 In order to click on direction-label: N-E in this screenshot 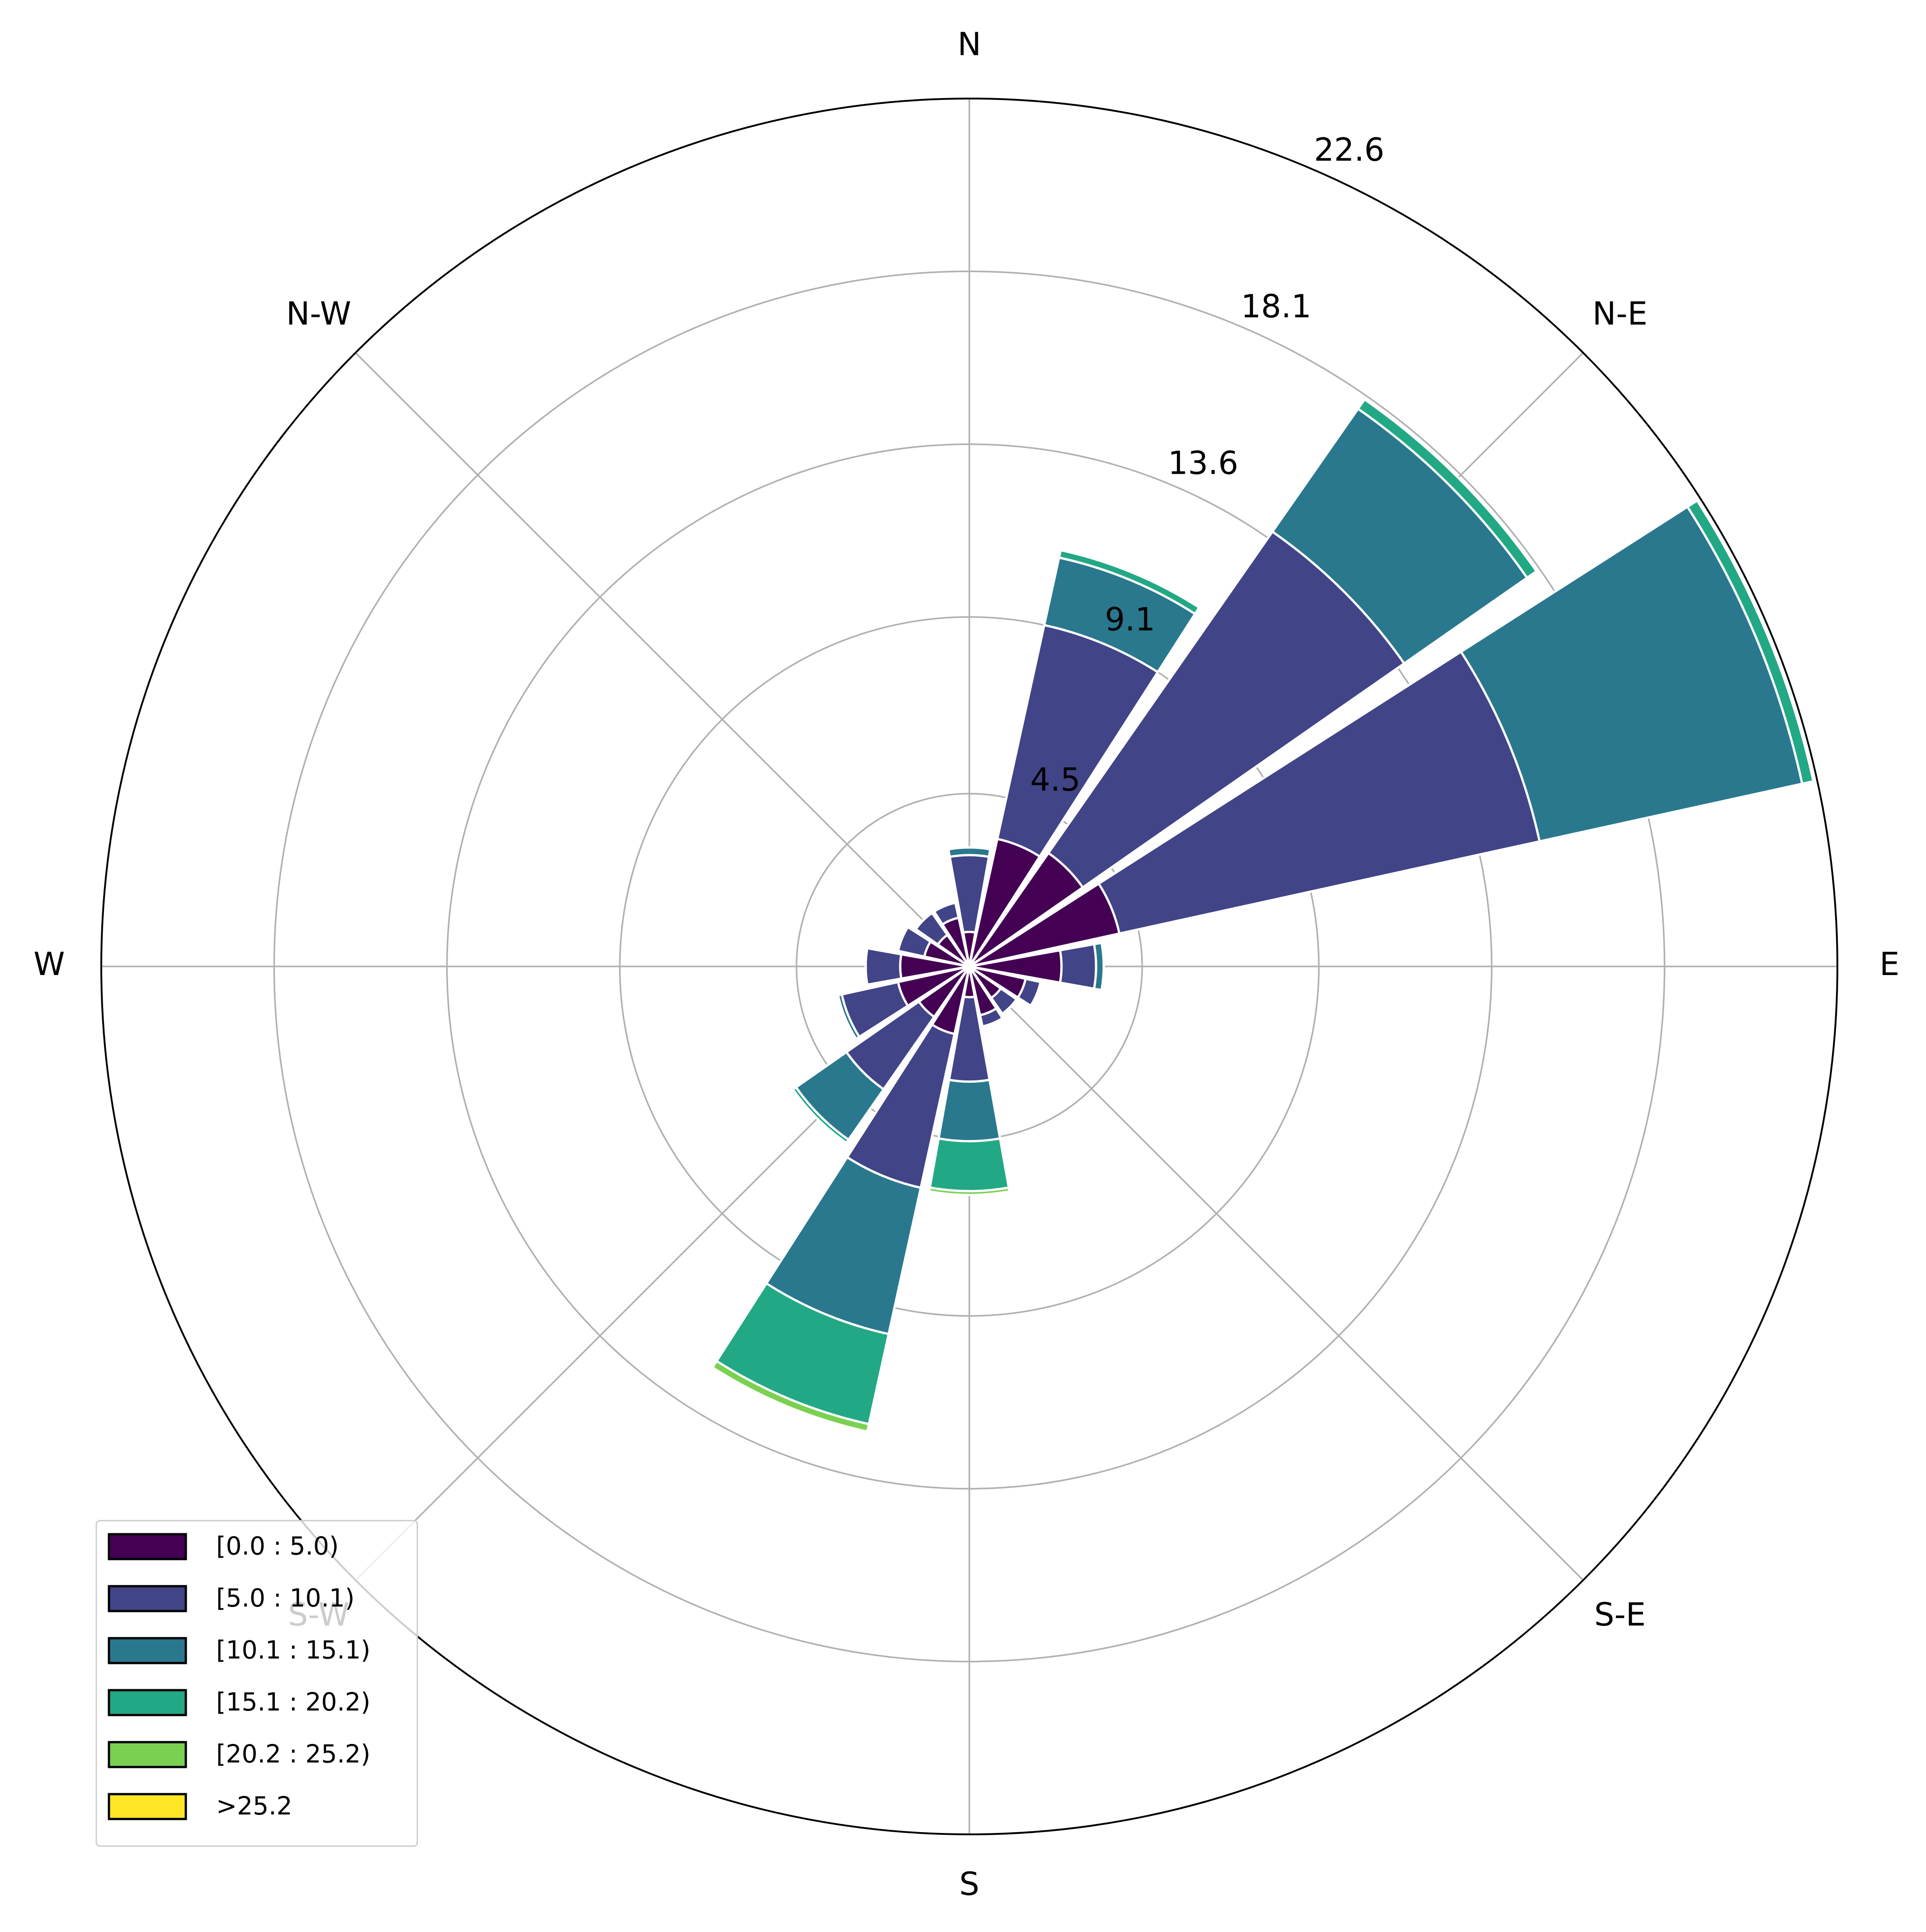, I will do `click(1619, 313)`.